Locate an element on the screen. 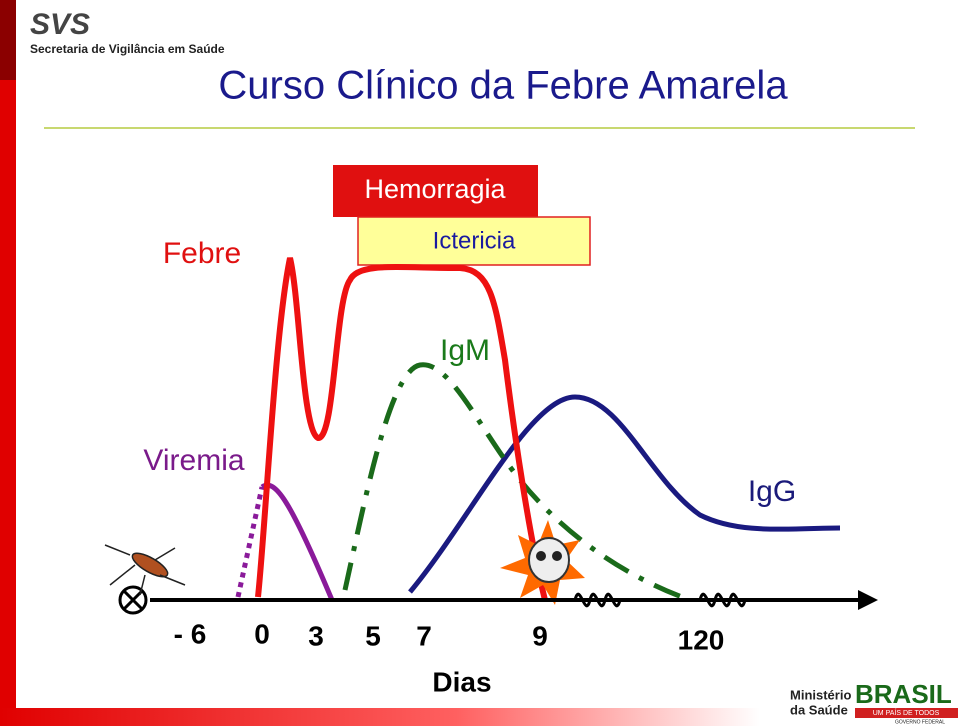  igg-label: IgG is located at coordinates (772, 491).